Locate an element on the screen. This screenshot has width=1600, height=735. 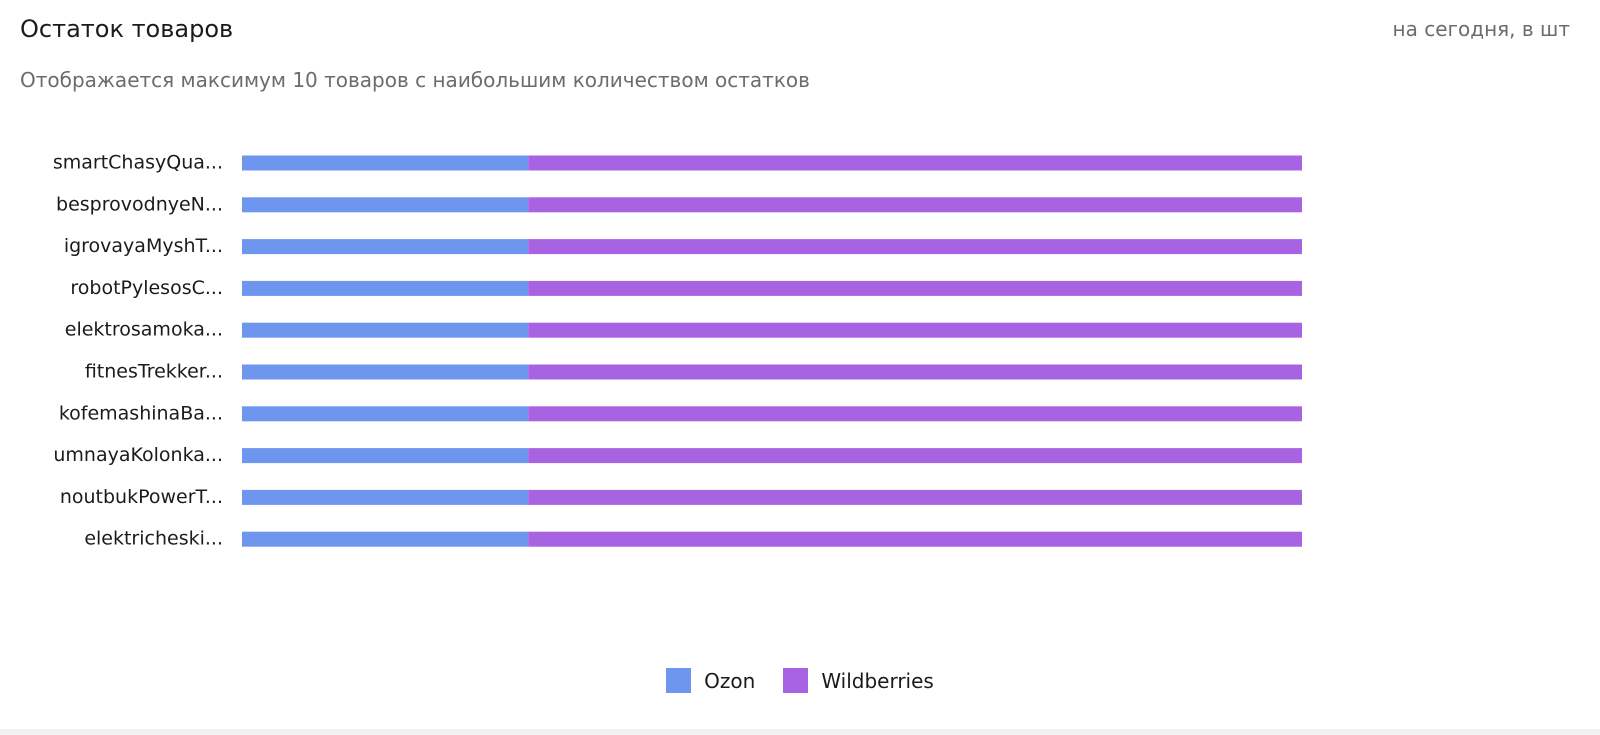
legend-item-ozon: Ozon is located at coordinates (710, 680).